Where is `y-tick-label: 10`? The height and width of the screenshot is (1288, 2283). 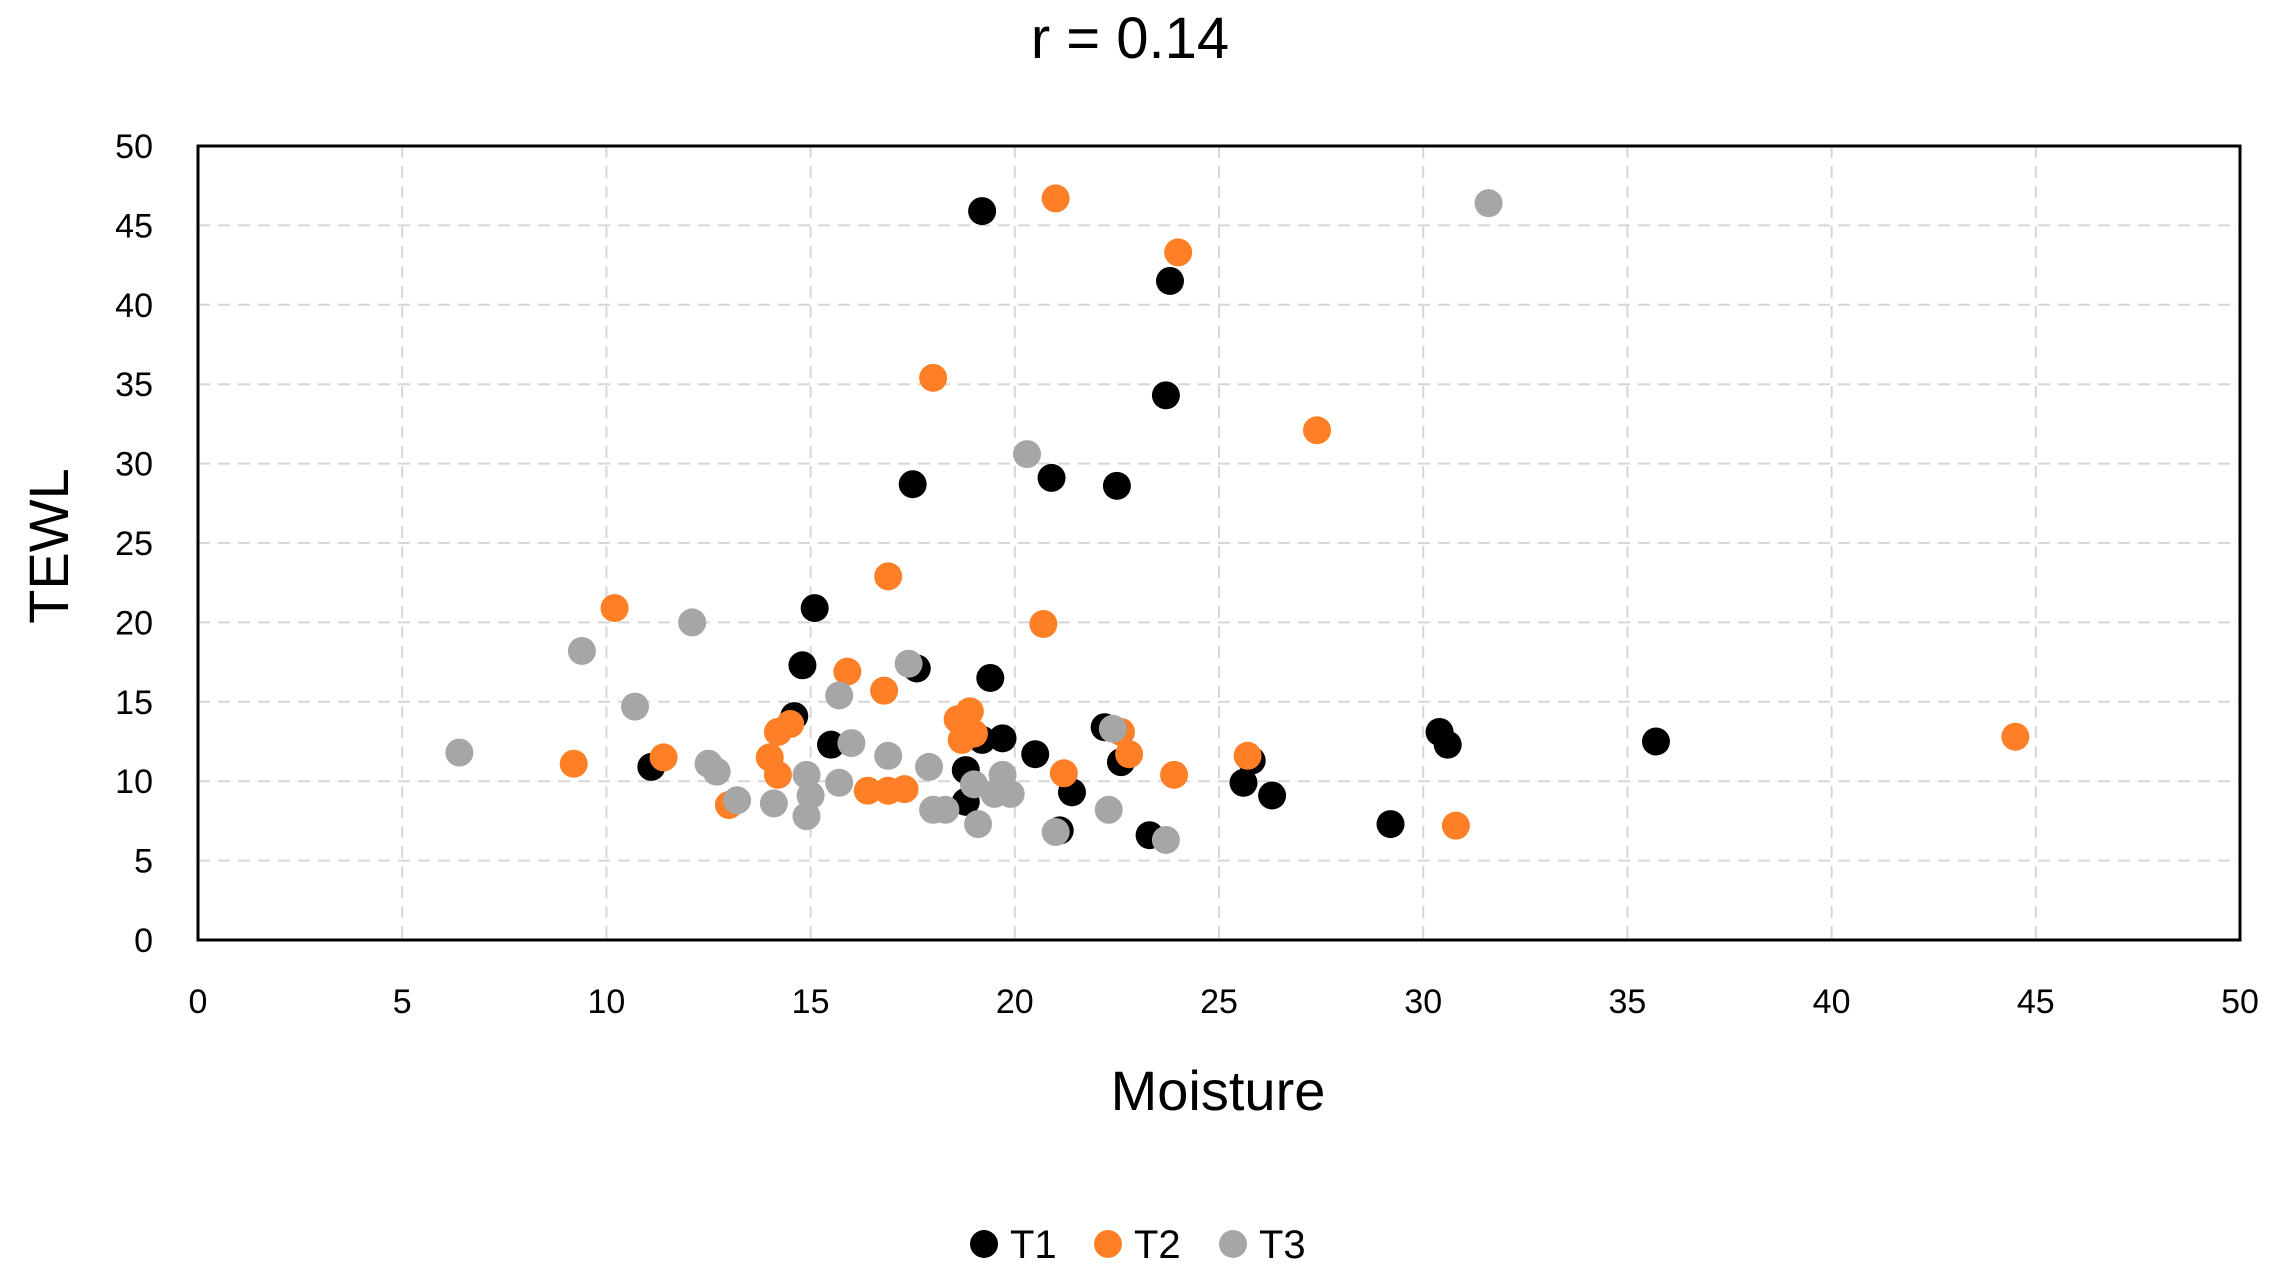 y-tick-label: 10 is located at coordinates (134, 782).